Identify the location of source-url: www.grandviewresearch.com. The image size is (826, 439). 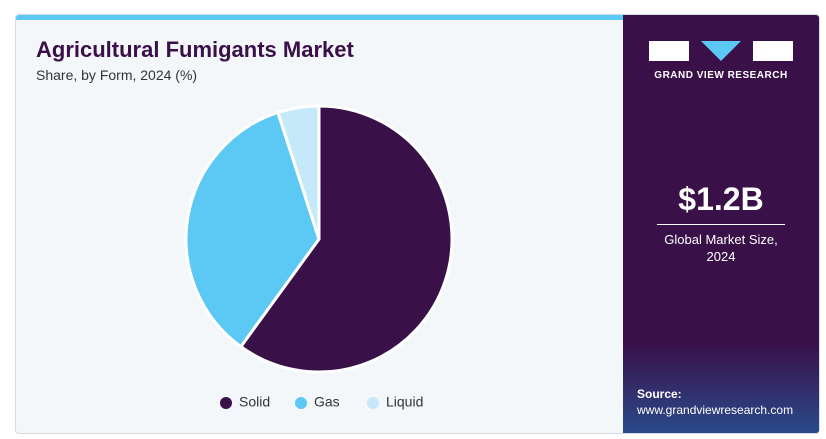
(715, 410).